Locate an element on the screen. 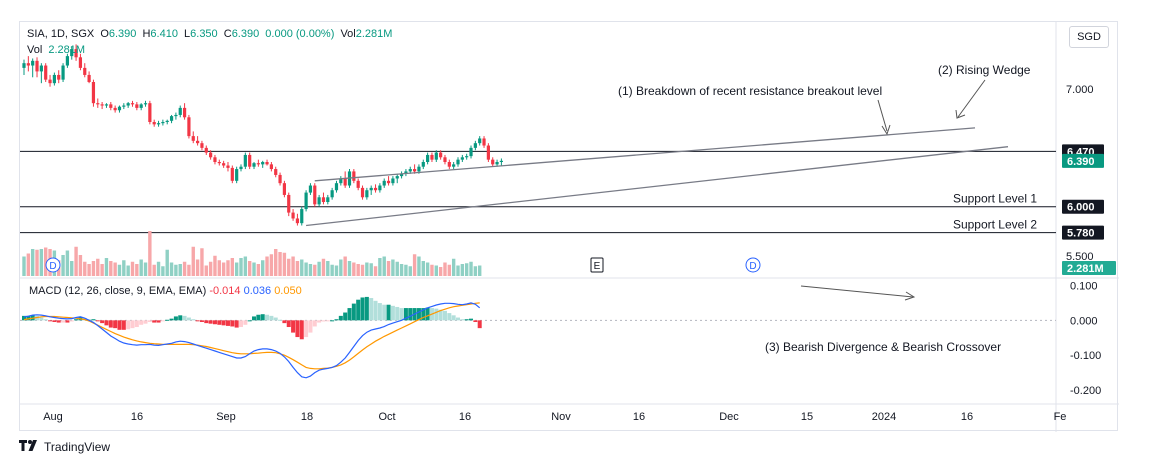 The image size is (1161, 474). macd-tick-label: 0.100 is located at coordinates (1084, 286).